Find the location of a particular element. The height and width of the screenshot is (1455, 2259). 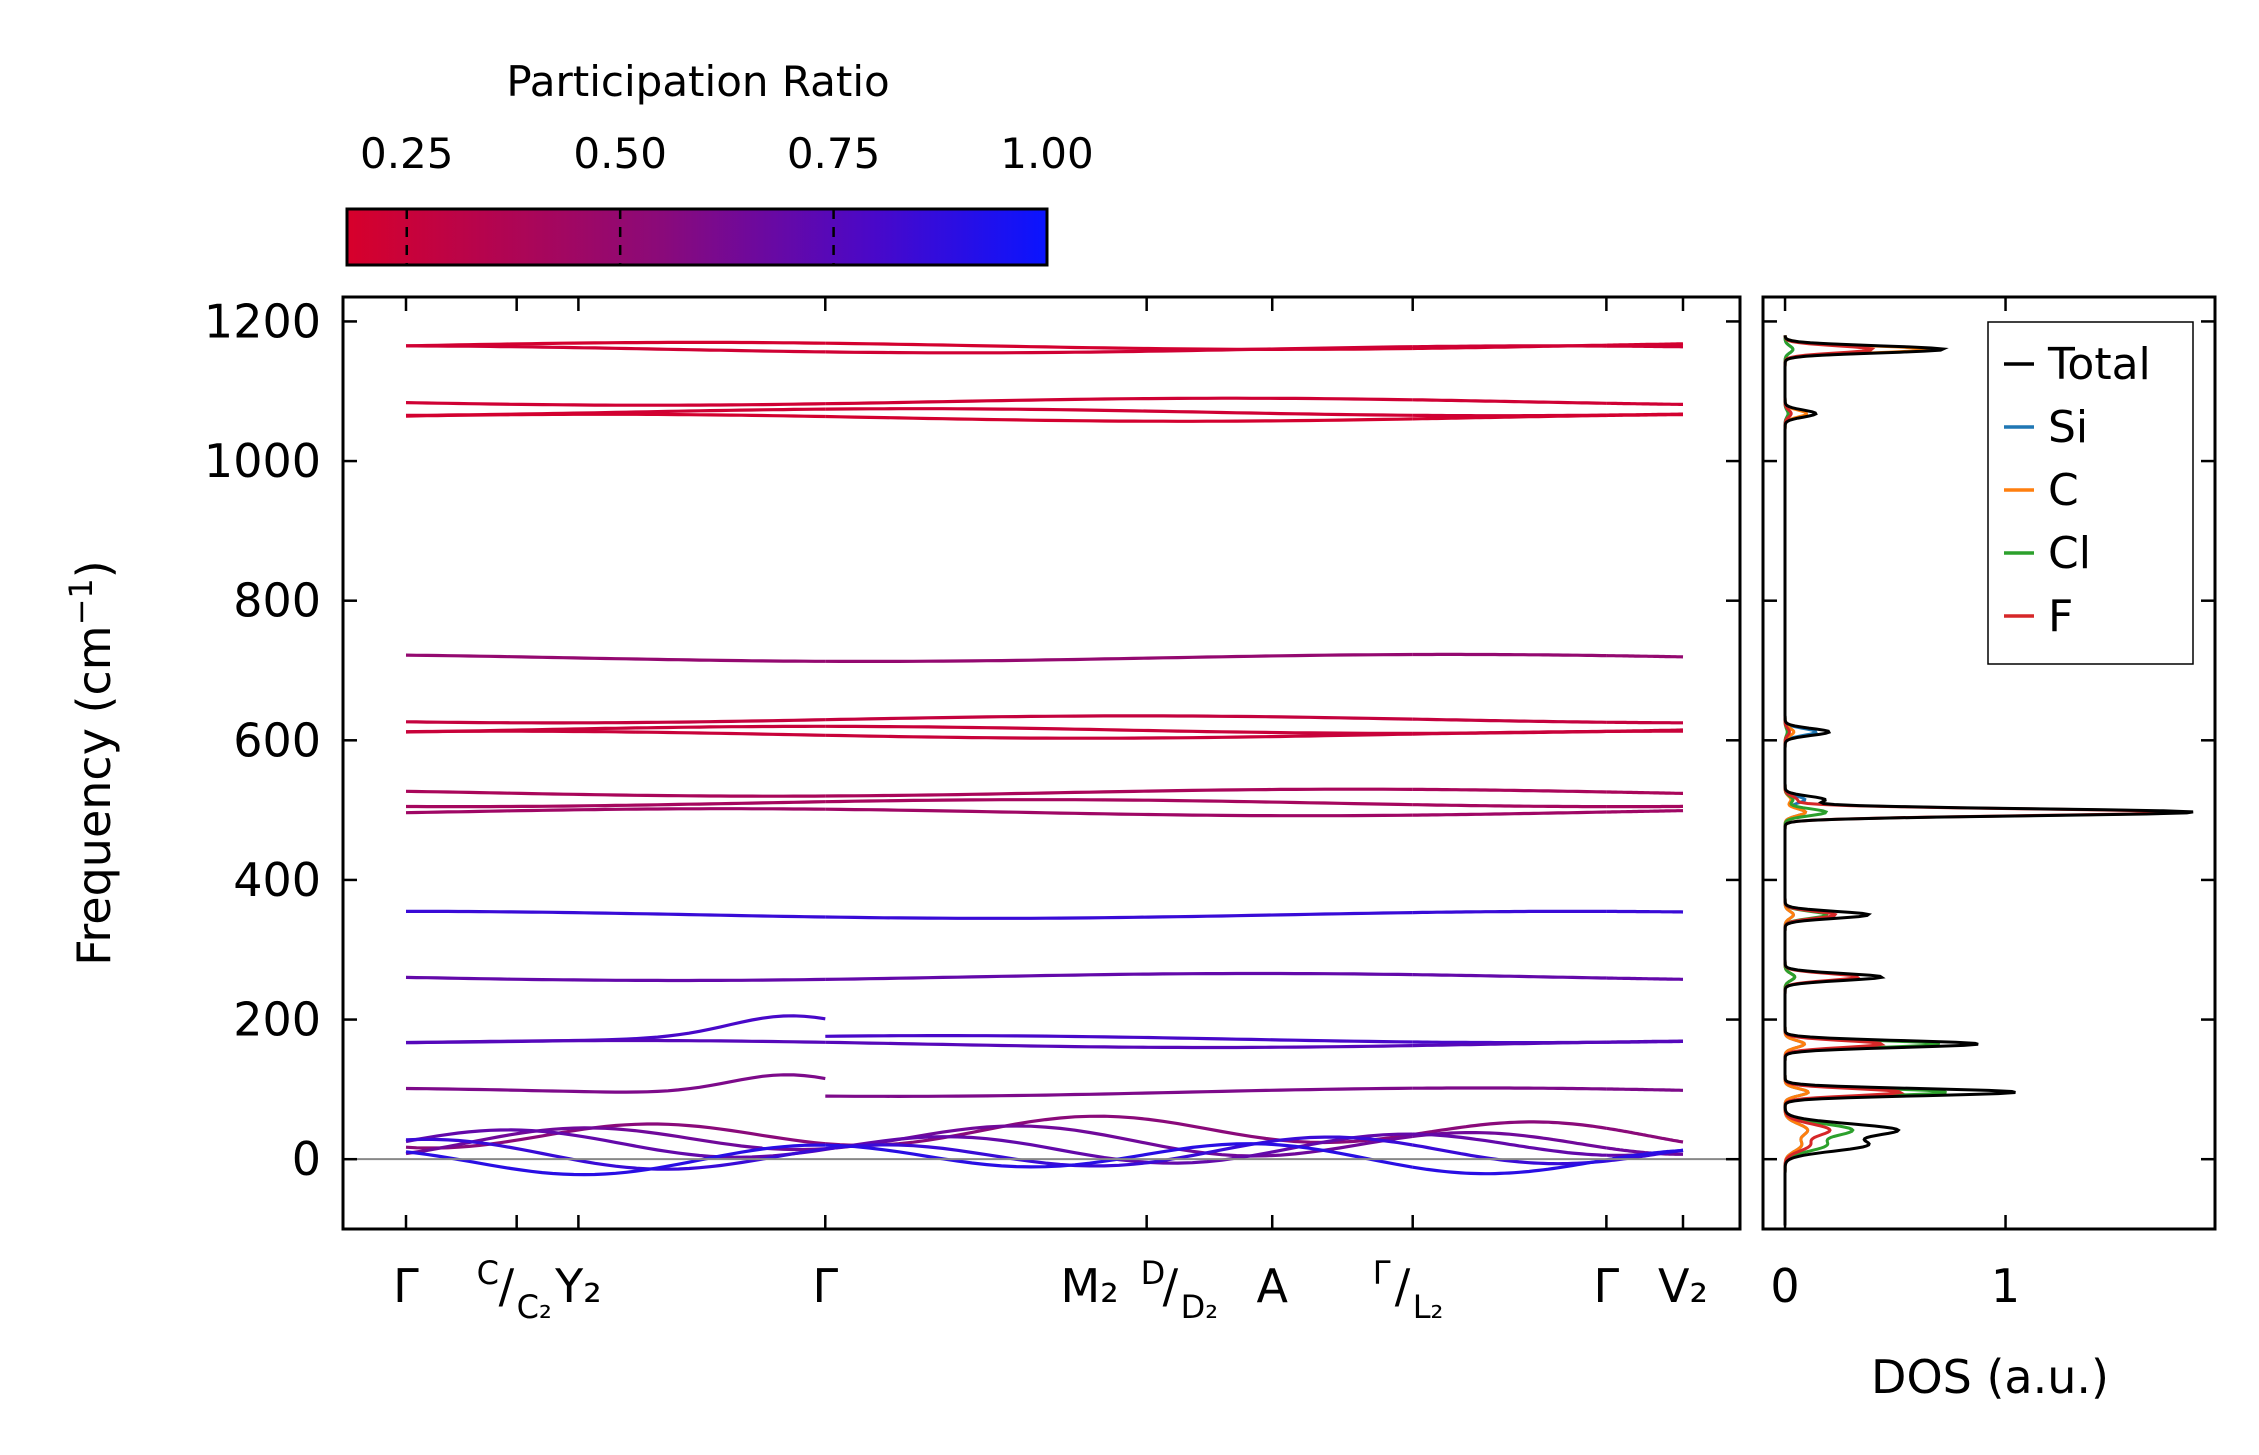

y-axis-title-close: ) is located at coordinates (94, 569).